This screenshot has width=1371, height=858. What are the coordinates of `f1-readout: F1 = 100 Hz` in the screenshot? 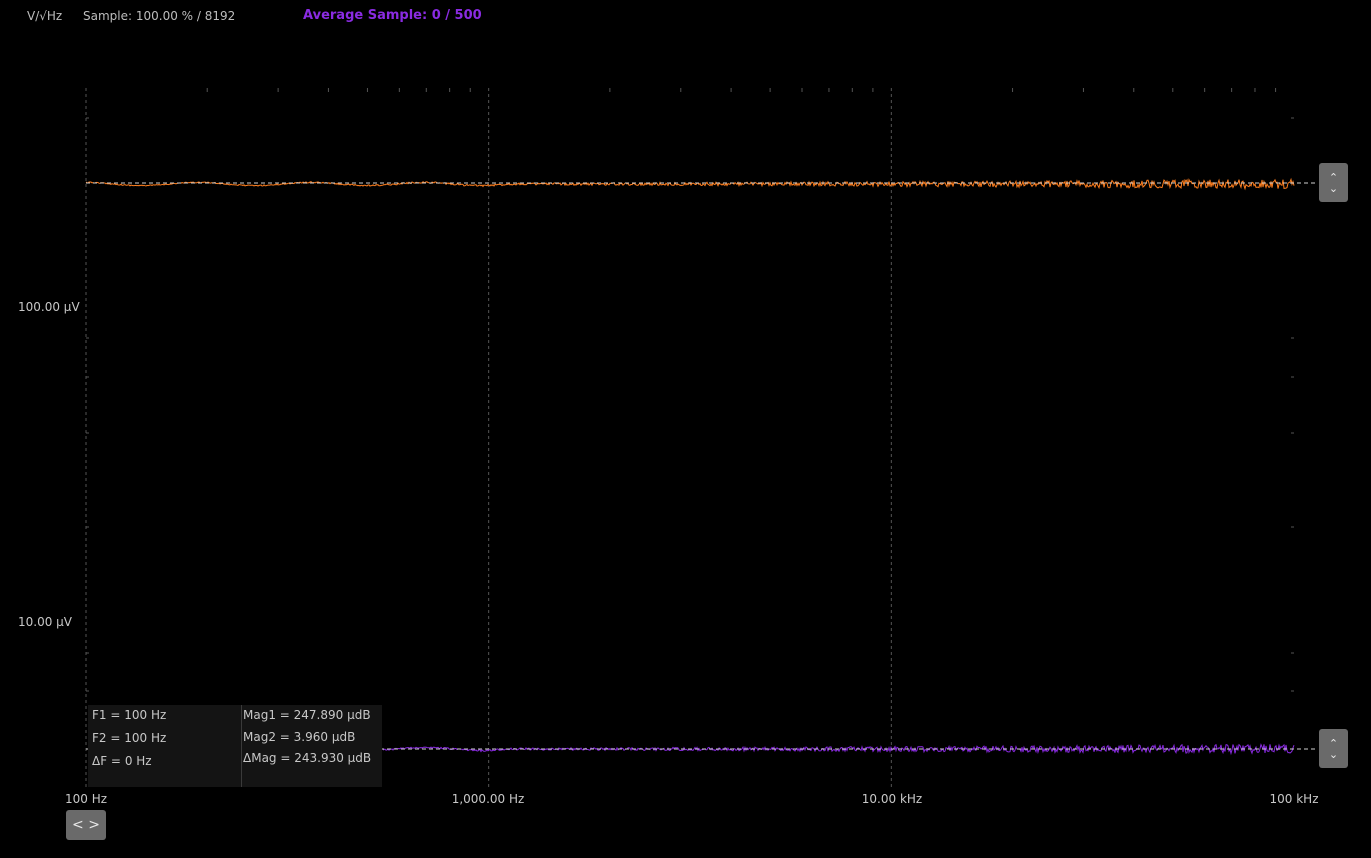 It's located at (129, 715).